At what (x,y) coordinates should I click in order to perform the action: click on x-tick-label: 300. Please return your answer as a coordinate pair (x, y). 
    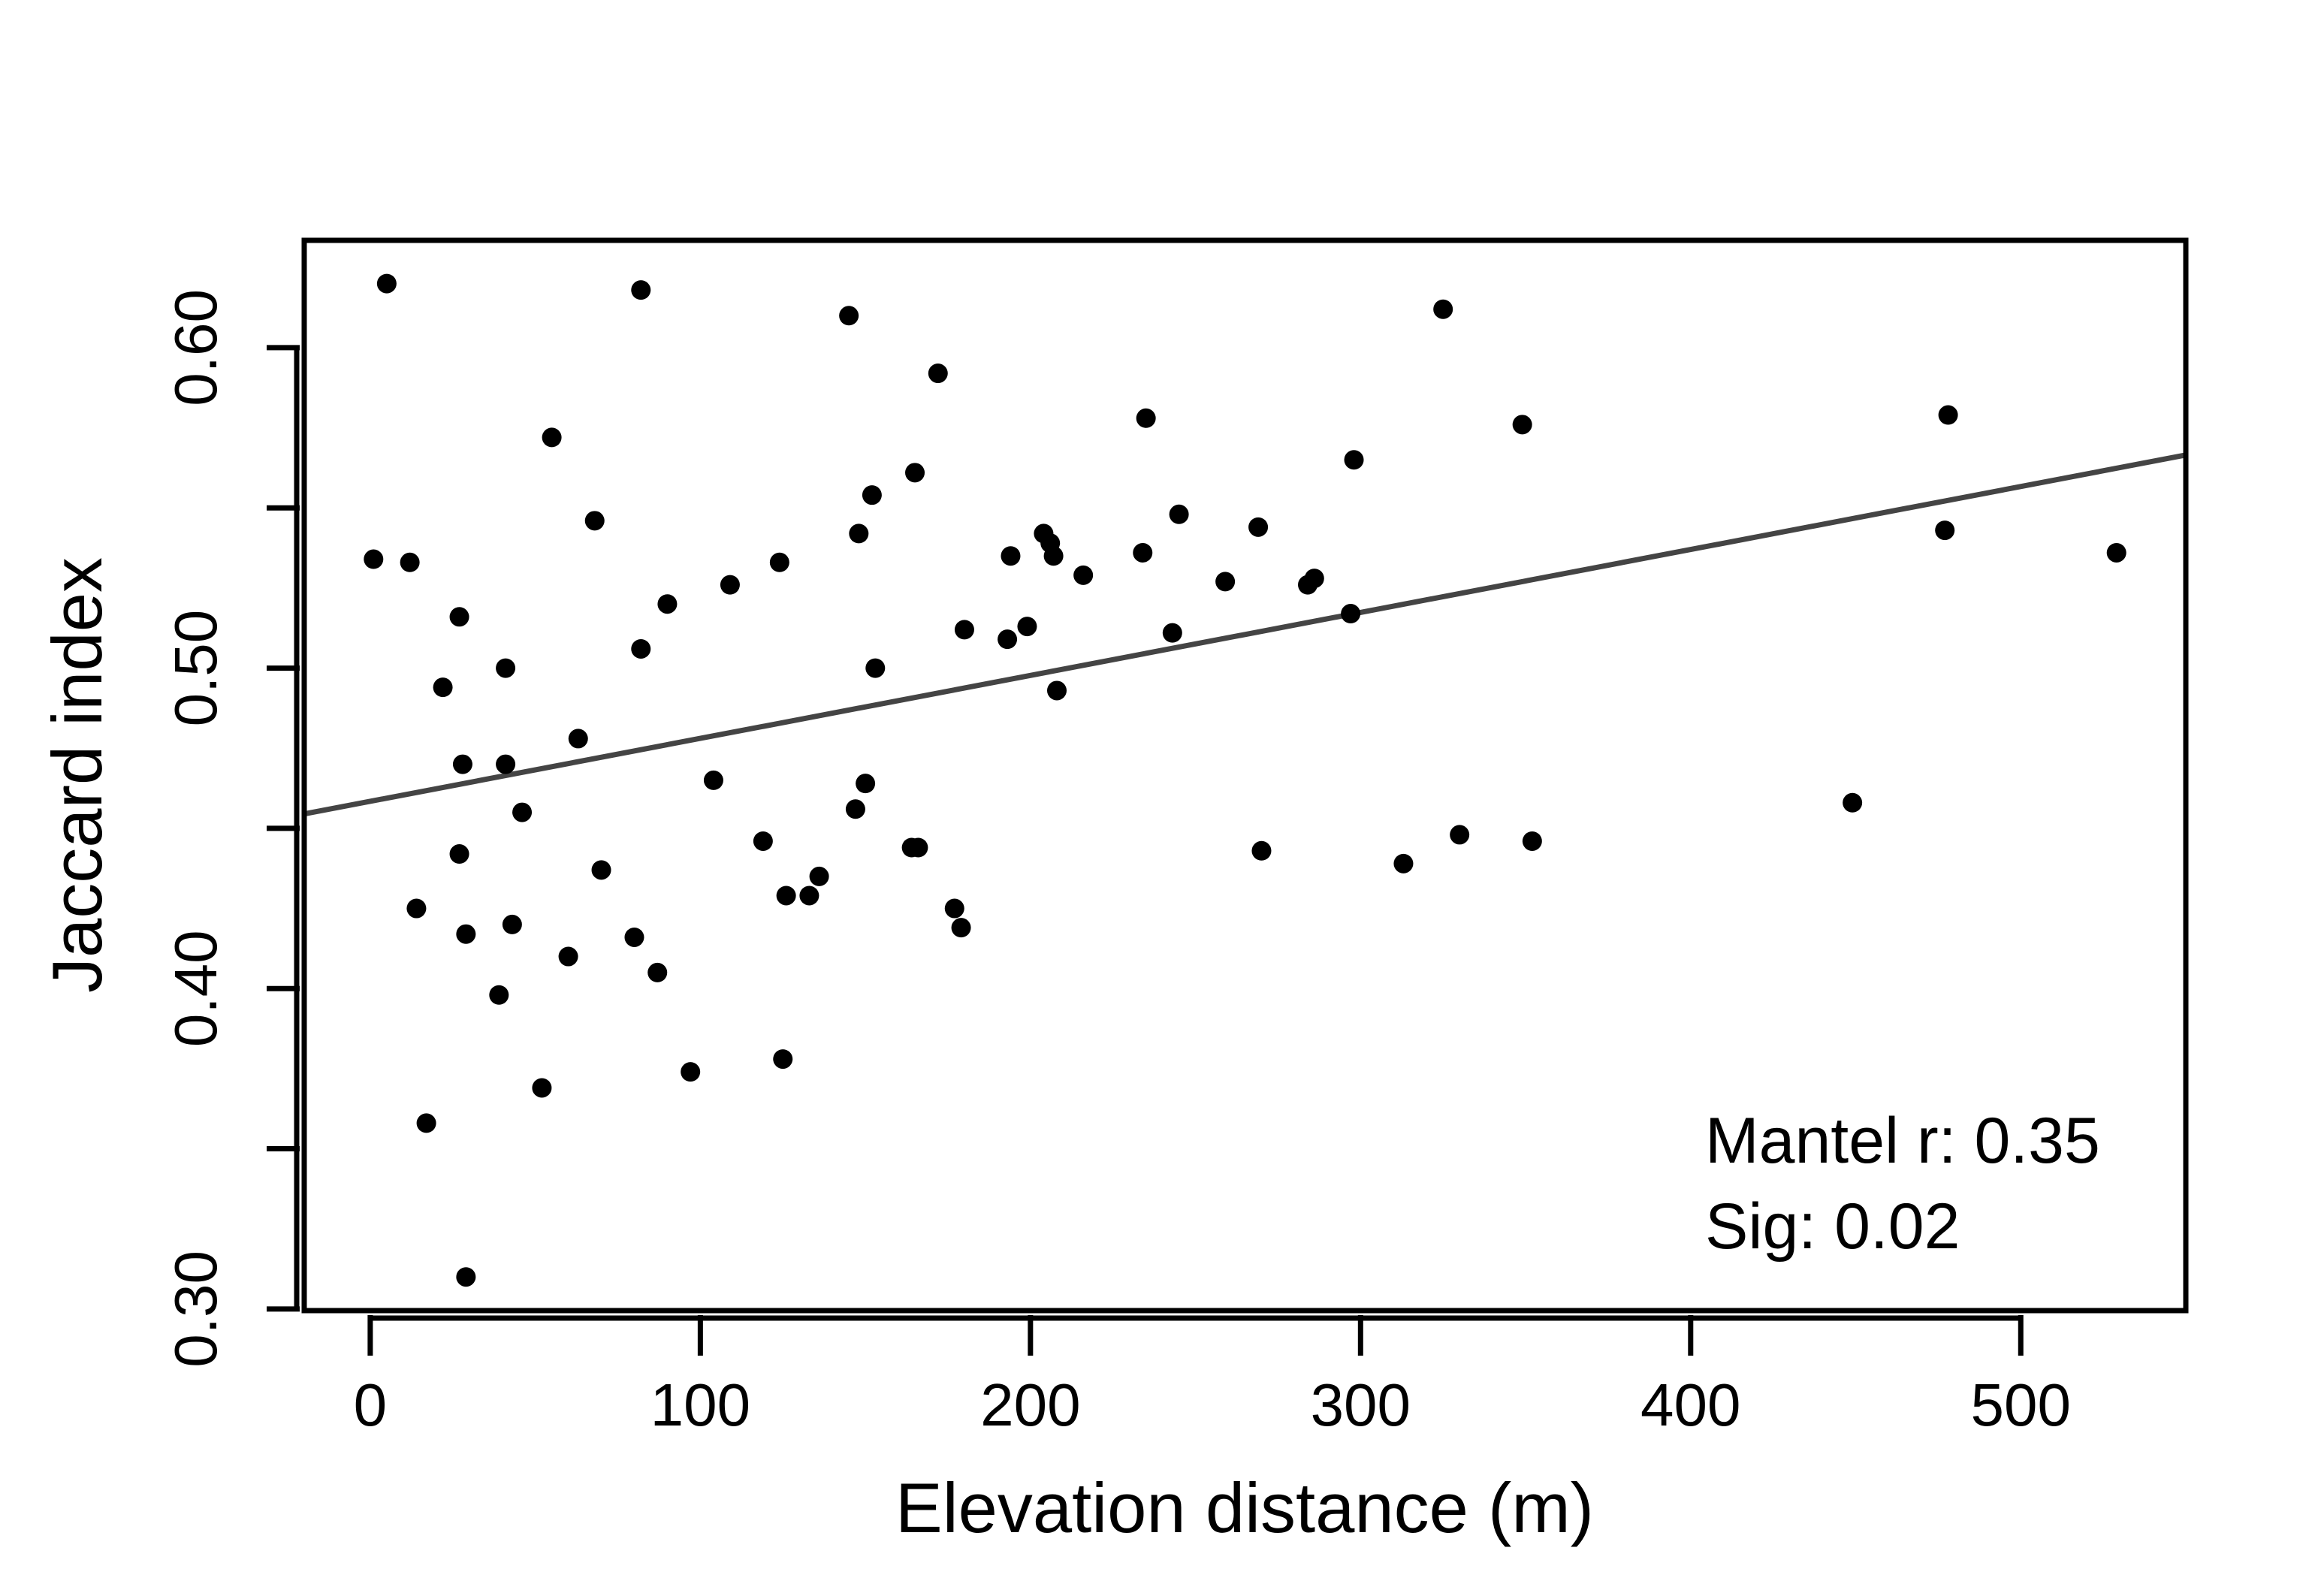
    Looking at the image, I should click on (1361, 1404).